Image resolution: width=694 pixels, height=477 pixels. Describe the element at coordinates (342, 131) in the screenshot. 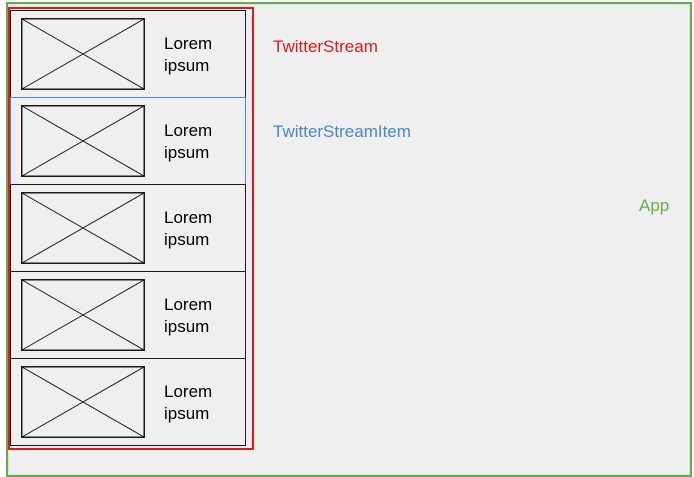

I see `twitter-stream-item-label: TwitterStreamItem` at that location.